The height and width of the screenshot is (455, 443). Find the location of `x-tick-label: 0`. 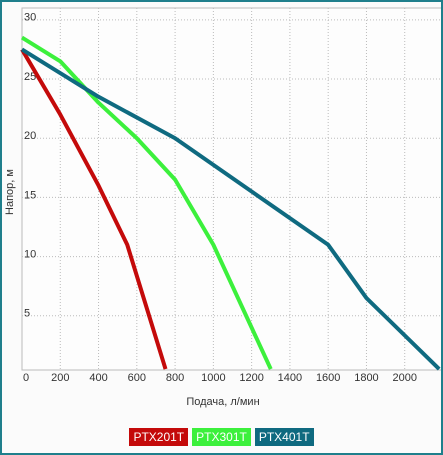

x-tick-label: 0 is located at coordinates (26, 378).